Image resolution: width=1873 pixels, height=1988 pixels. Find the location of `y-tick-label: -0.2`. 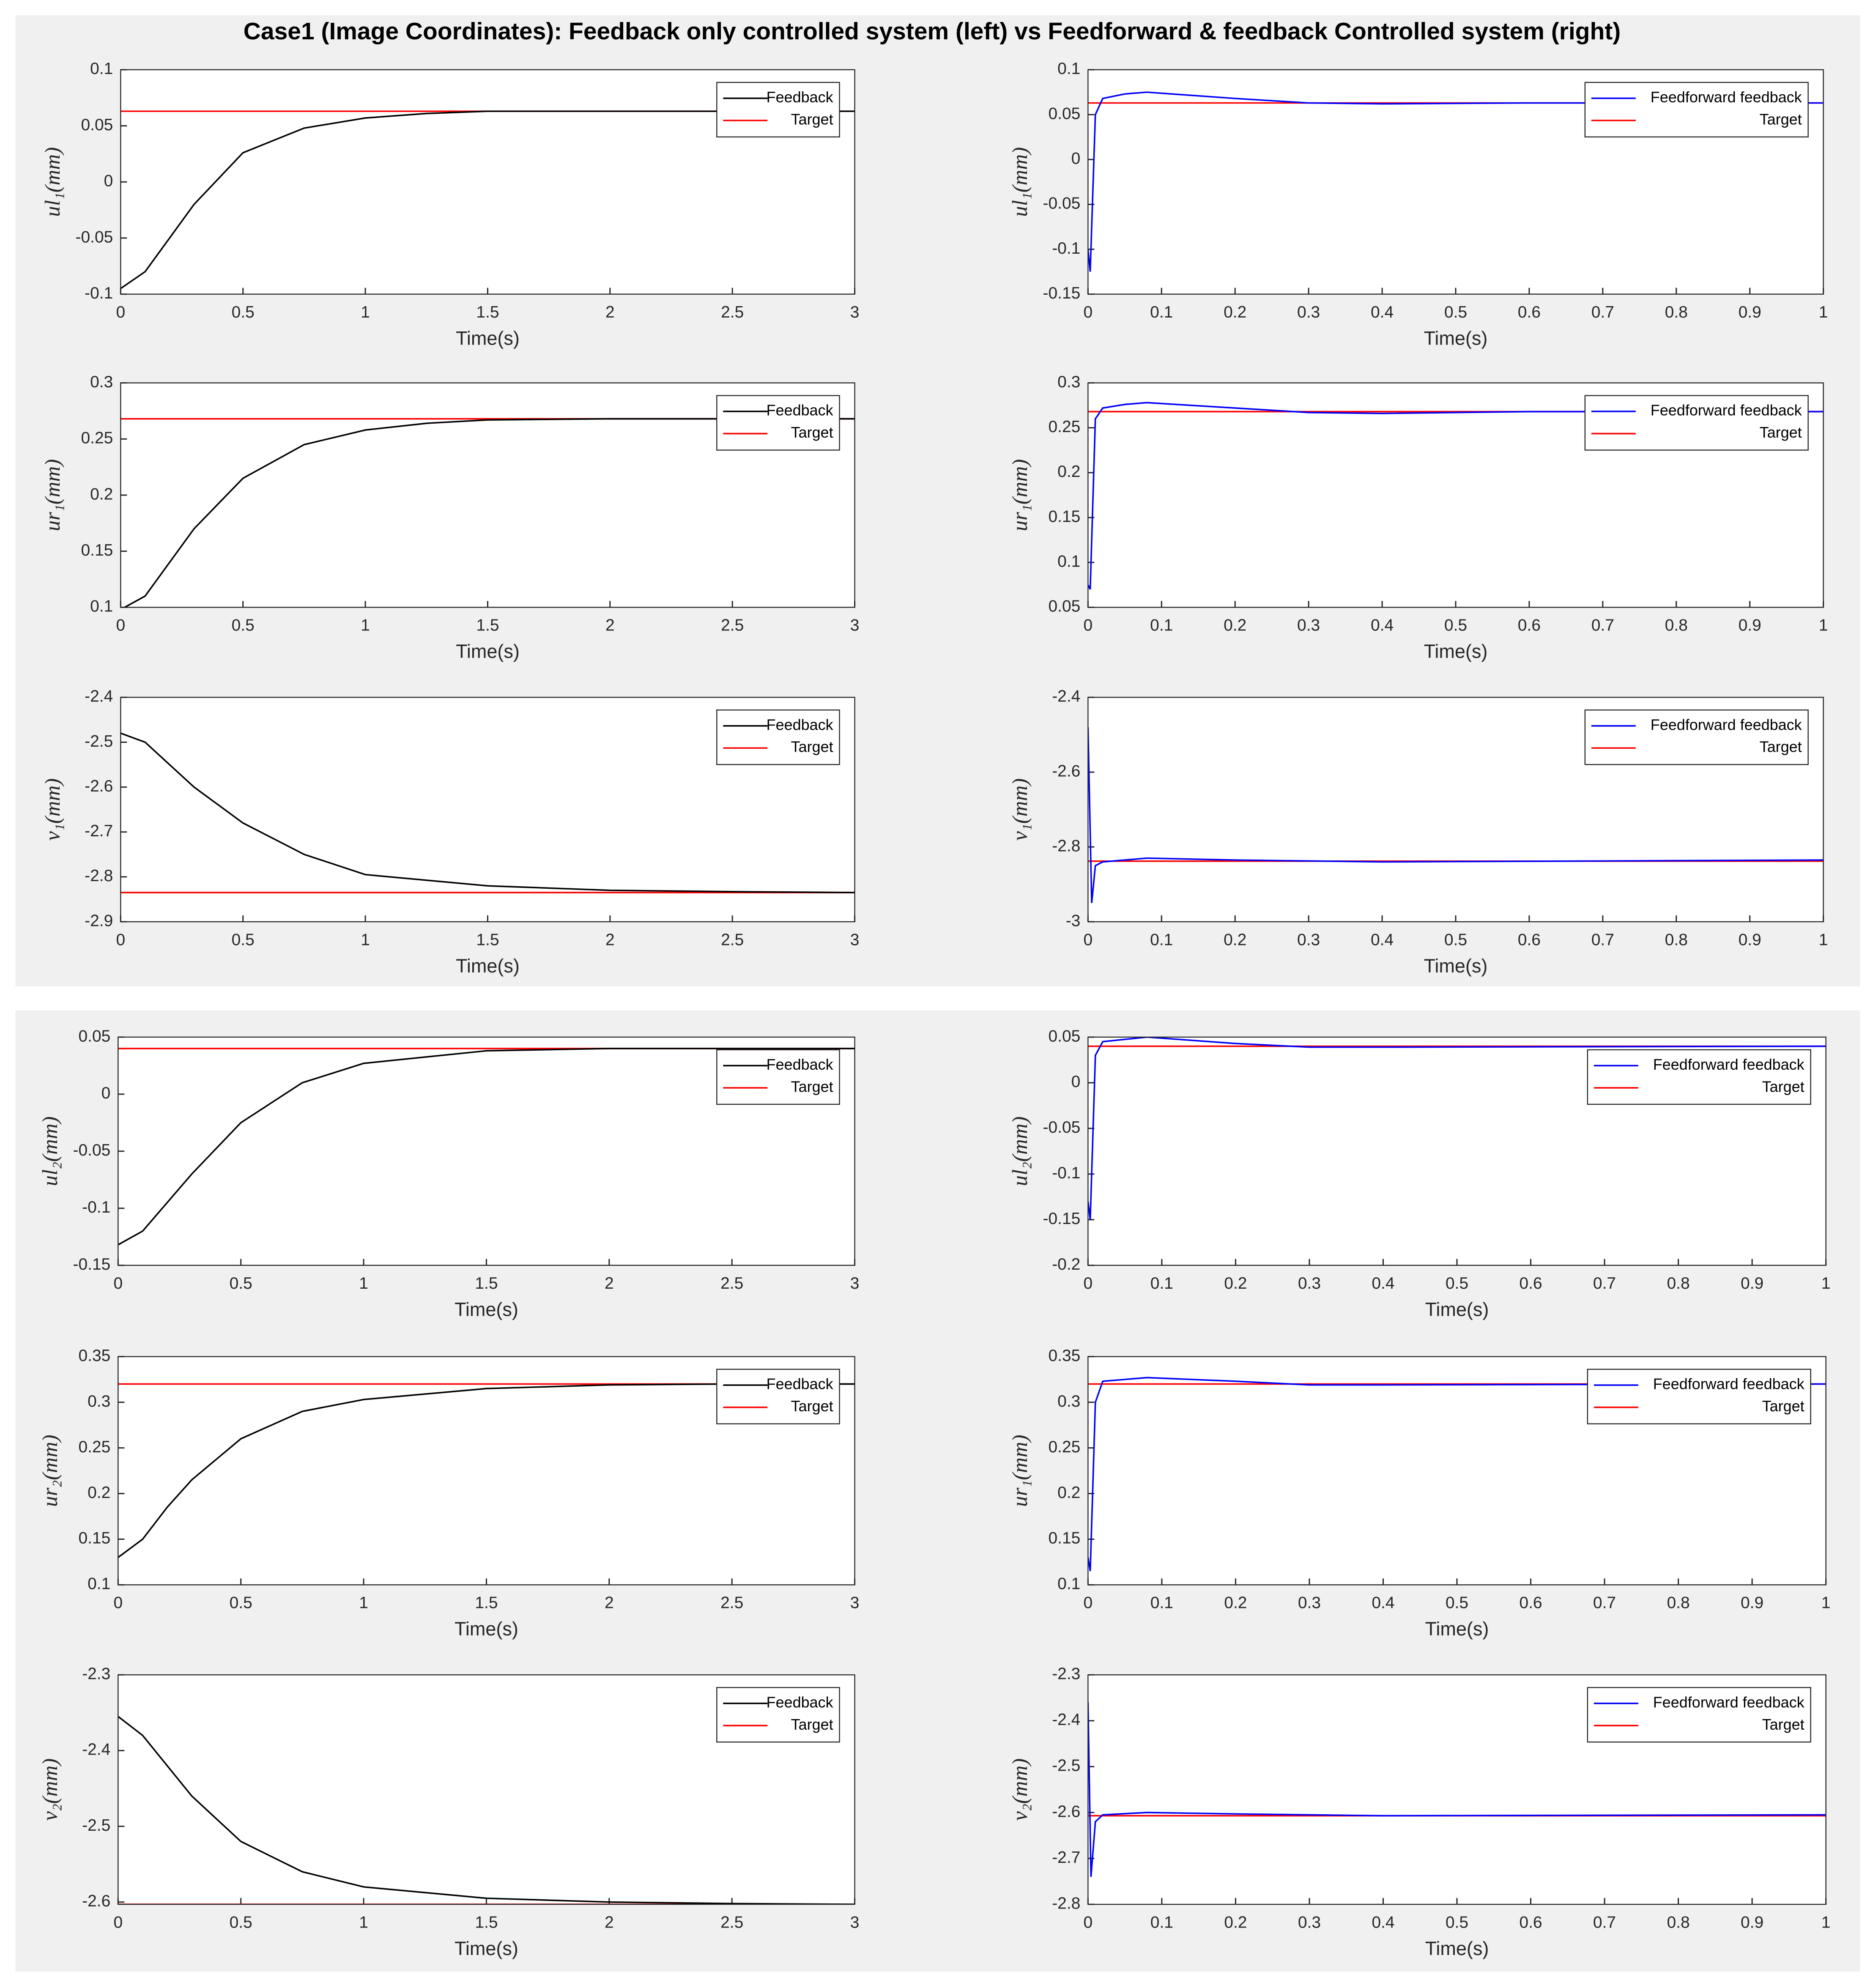

y-tick-label: -0.2 is located at coordinates (1066, 1264).